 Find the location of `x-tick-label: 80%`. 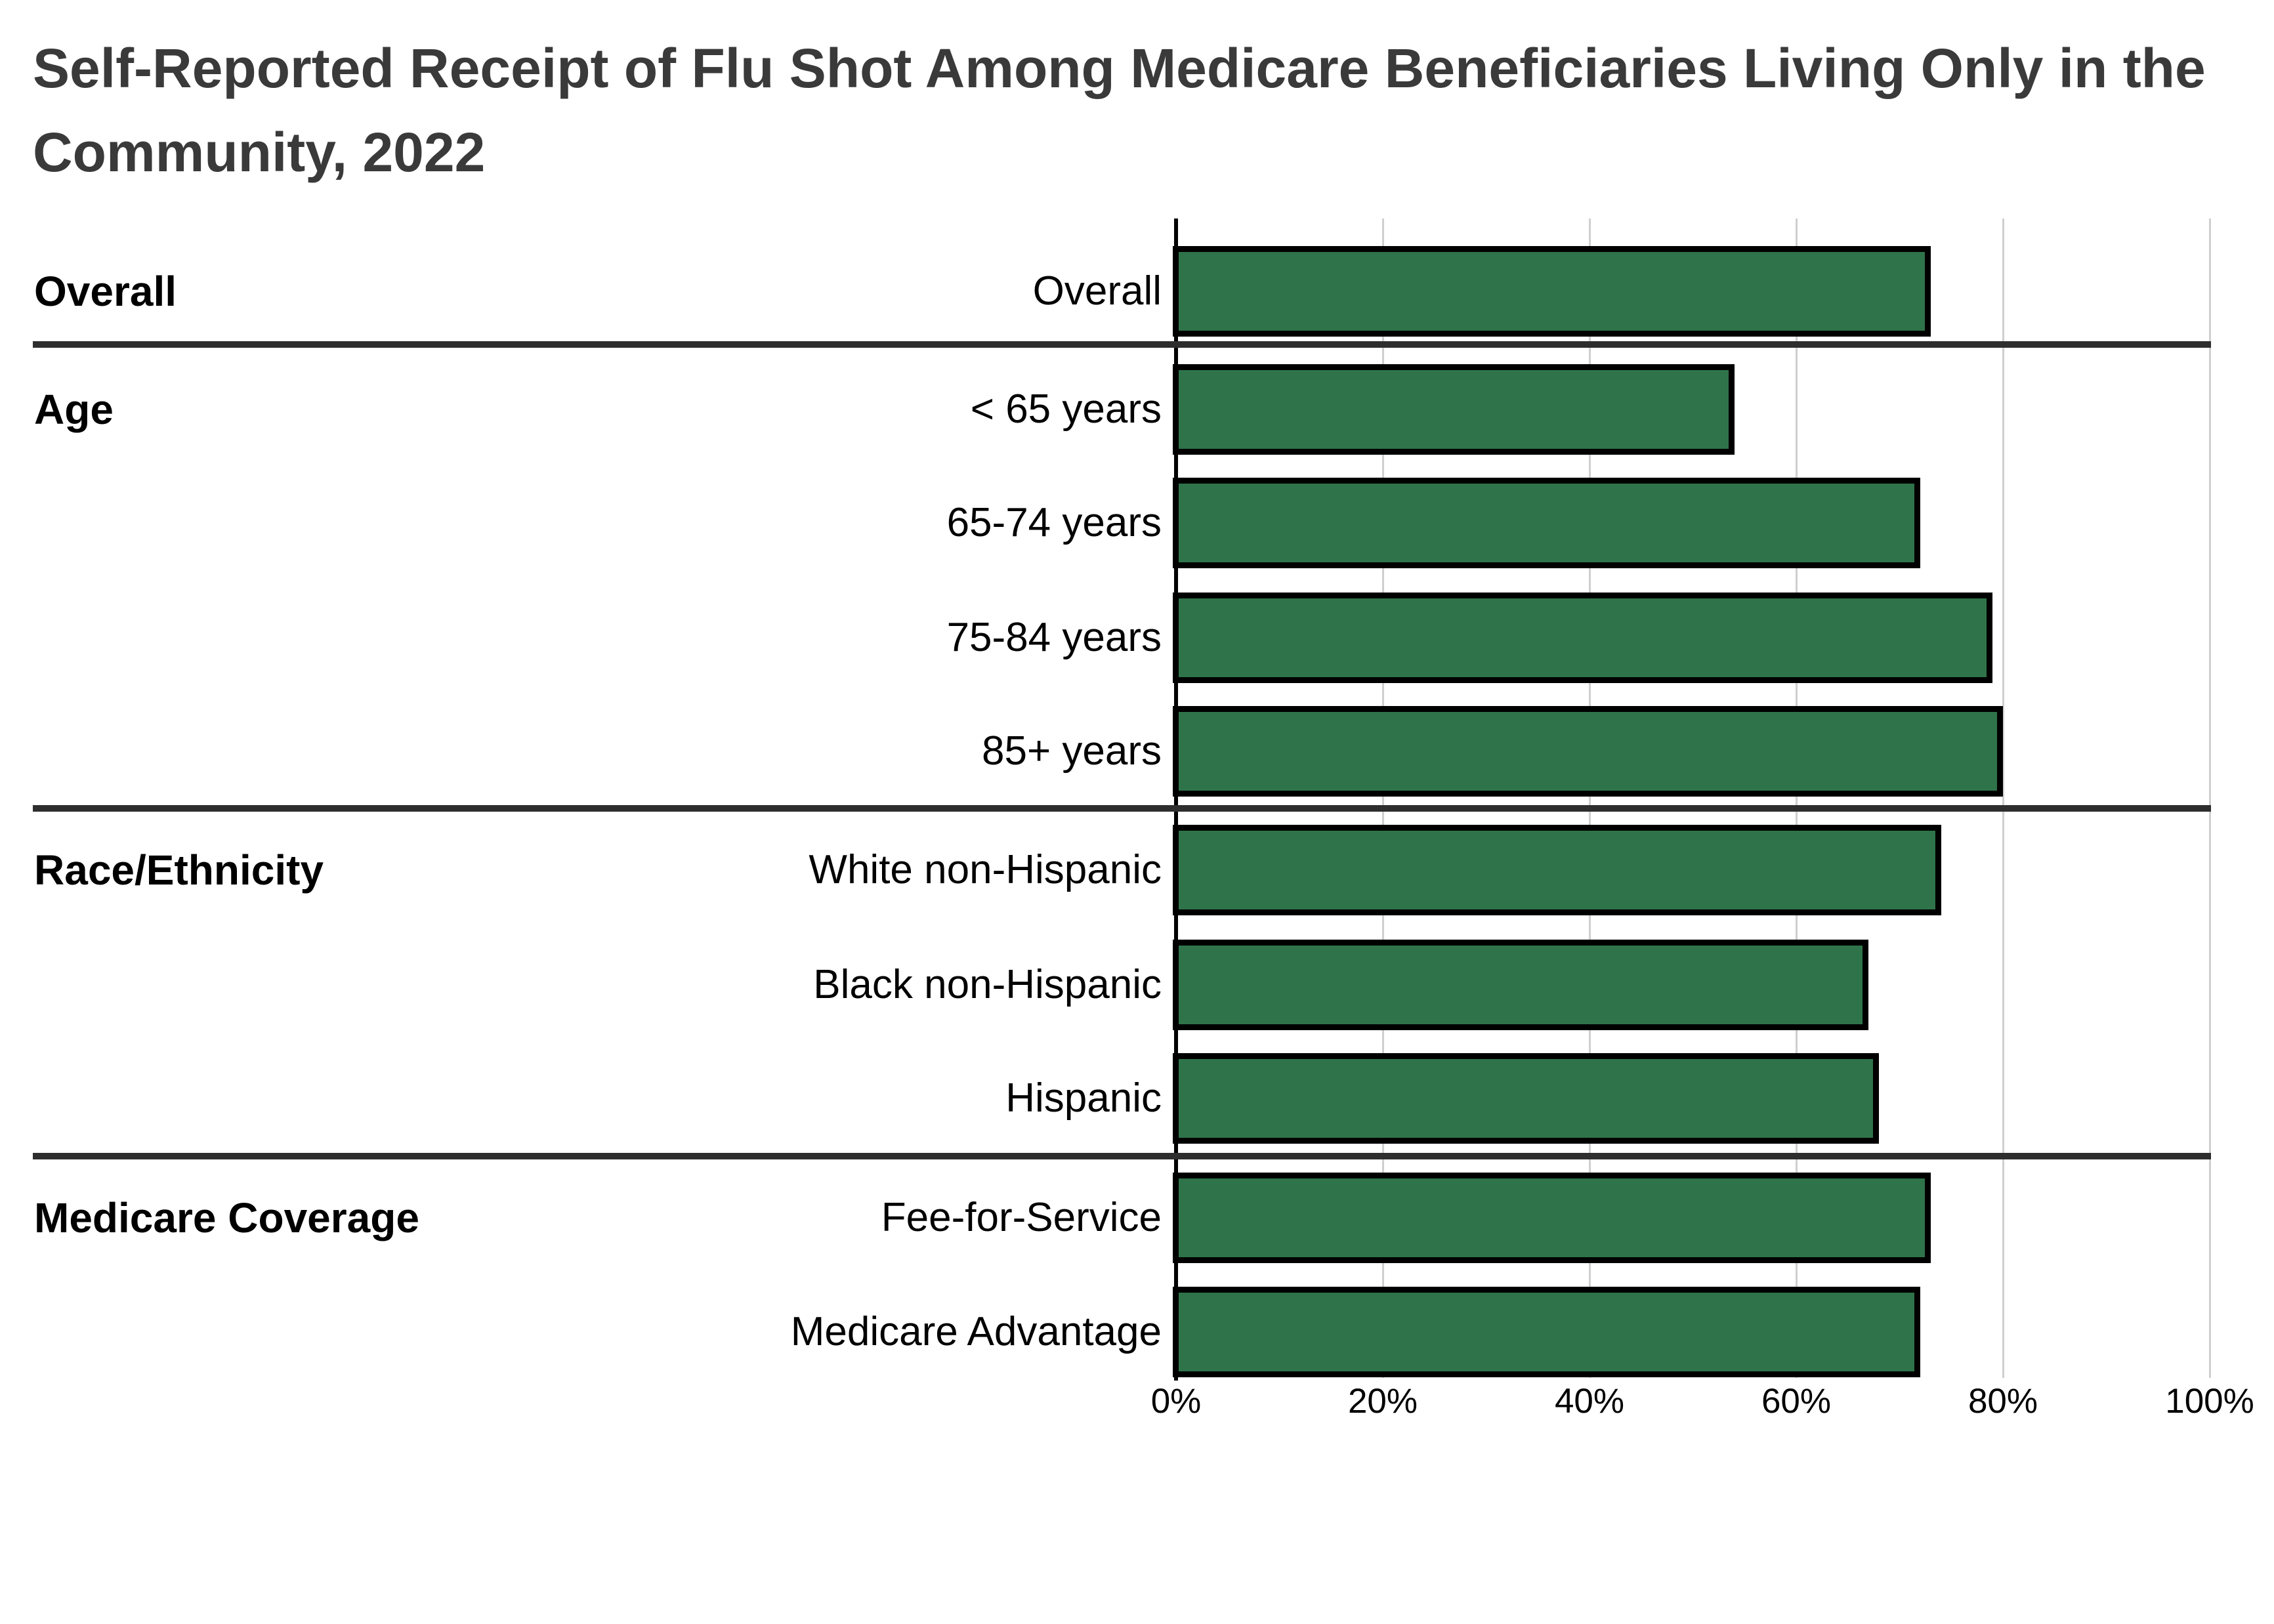

x-tick-label: 80% is located at coordinates (2003, 1402).